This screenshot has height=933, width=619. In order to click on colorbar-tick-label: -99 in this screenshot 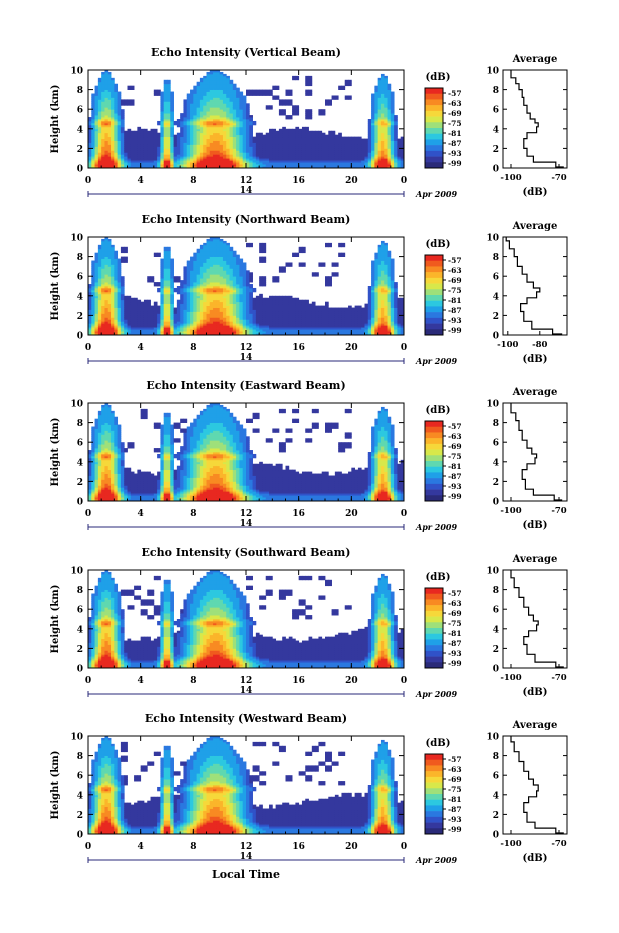, I will do `click(455, 163)`.